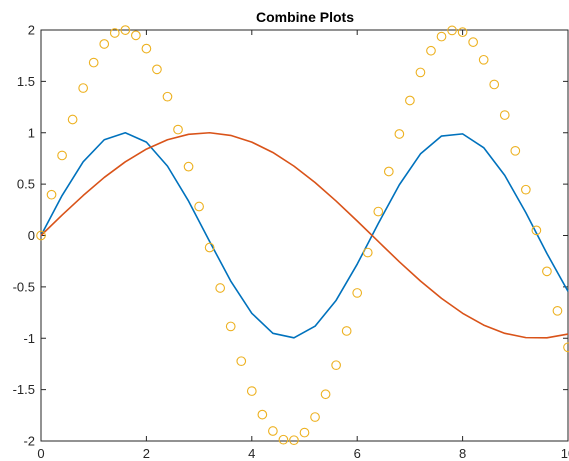 This screenshot has width=569, height=461. I want to click on y-tick-label: 1.5, so click(26, 81).